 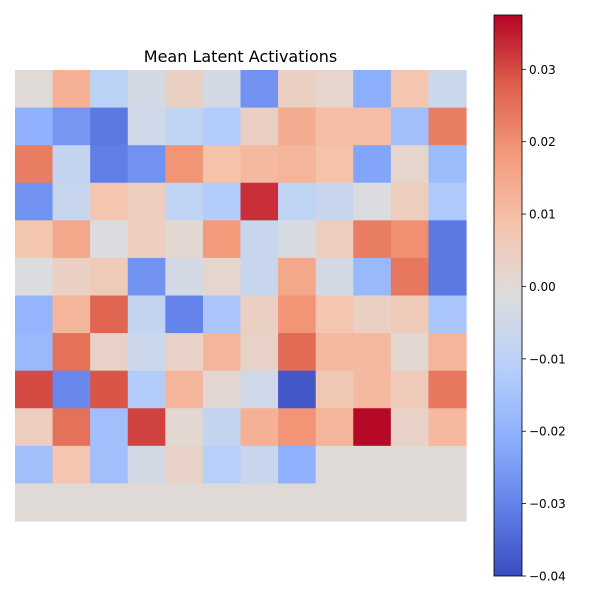 What do you see at coordinates (544, 323) in the screenshot?
I see `colorbar-ticks: 0.03 0.02 0.01 0.00 −0.01 −0.02 −0.03 −0.04` at bounding box center [544, 323].